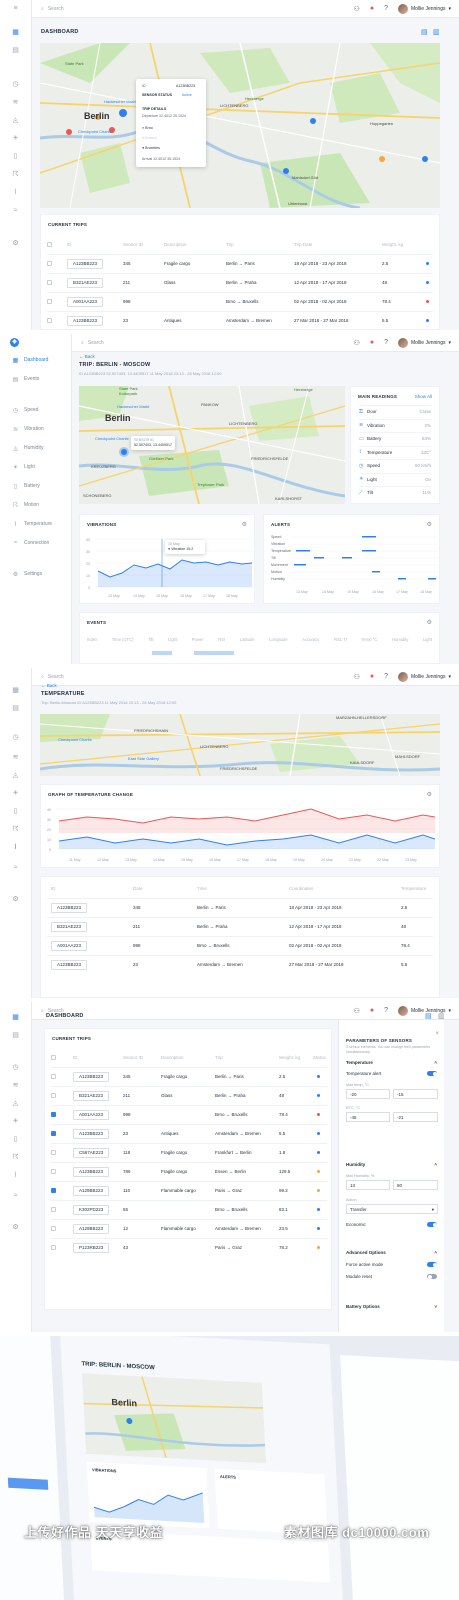 The height and width of the screenshot is (1600, 459). Describe the element at coordinates (230, 245) in the screenshot. I see `col-trip: Trip` at that location.